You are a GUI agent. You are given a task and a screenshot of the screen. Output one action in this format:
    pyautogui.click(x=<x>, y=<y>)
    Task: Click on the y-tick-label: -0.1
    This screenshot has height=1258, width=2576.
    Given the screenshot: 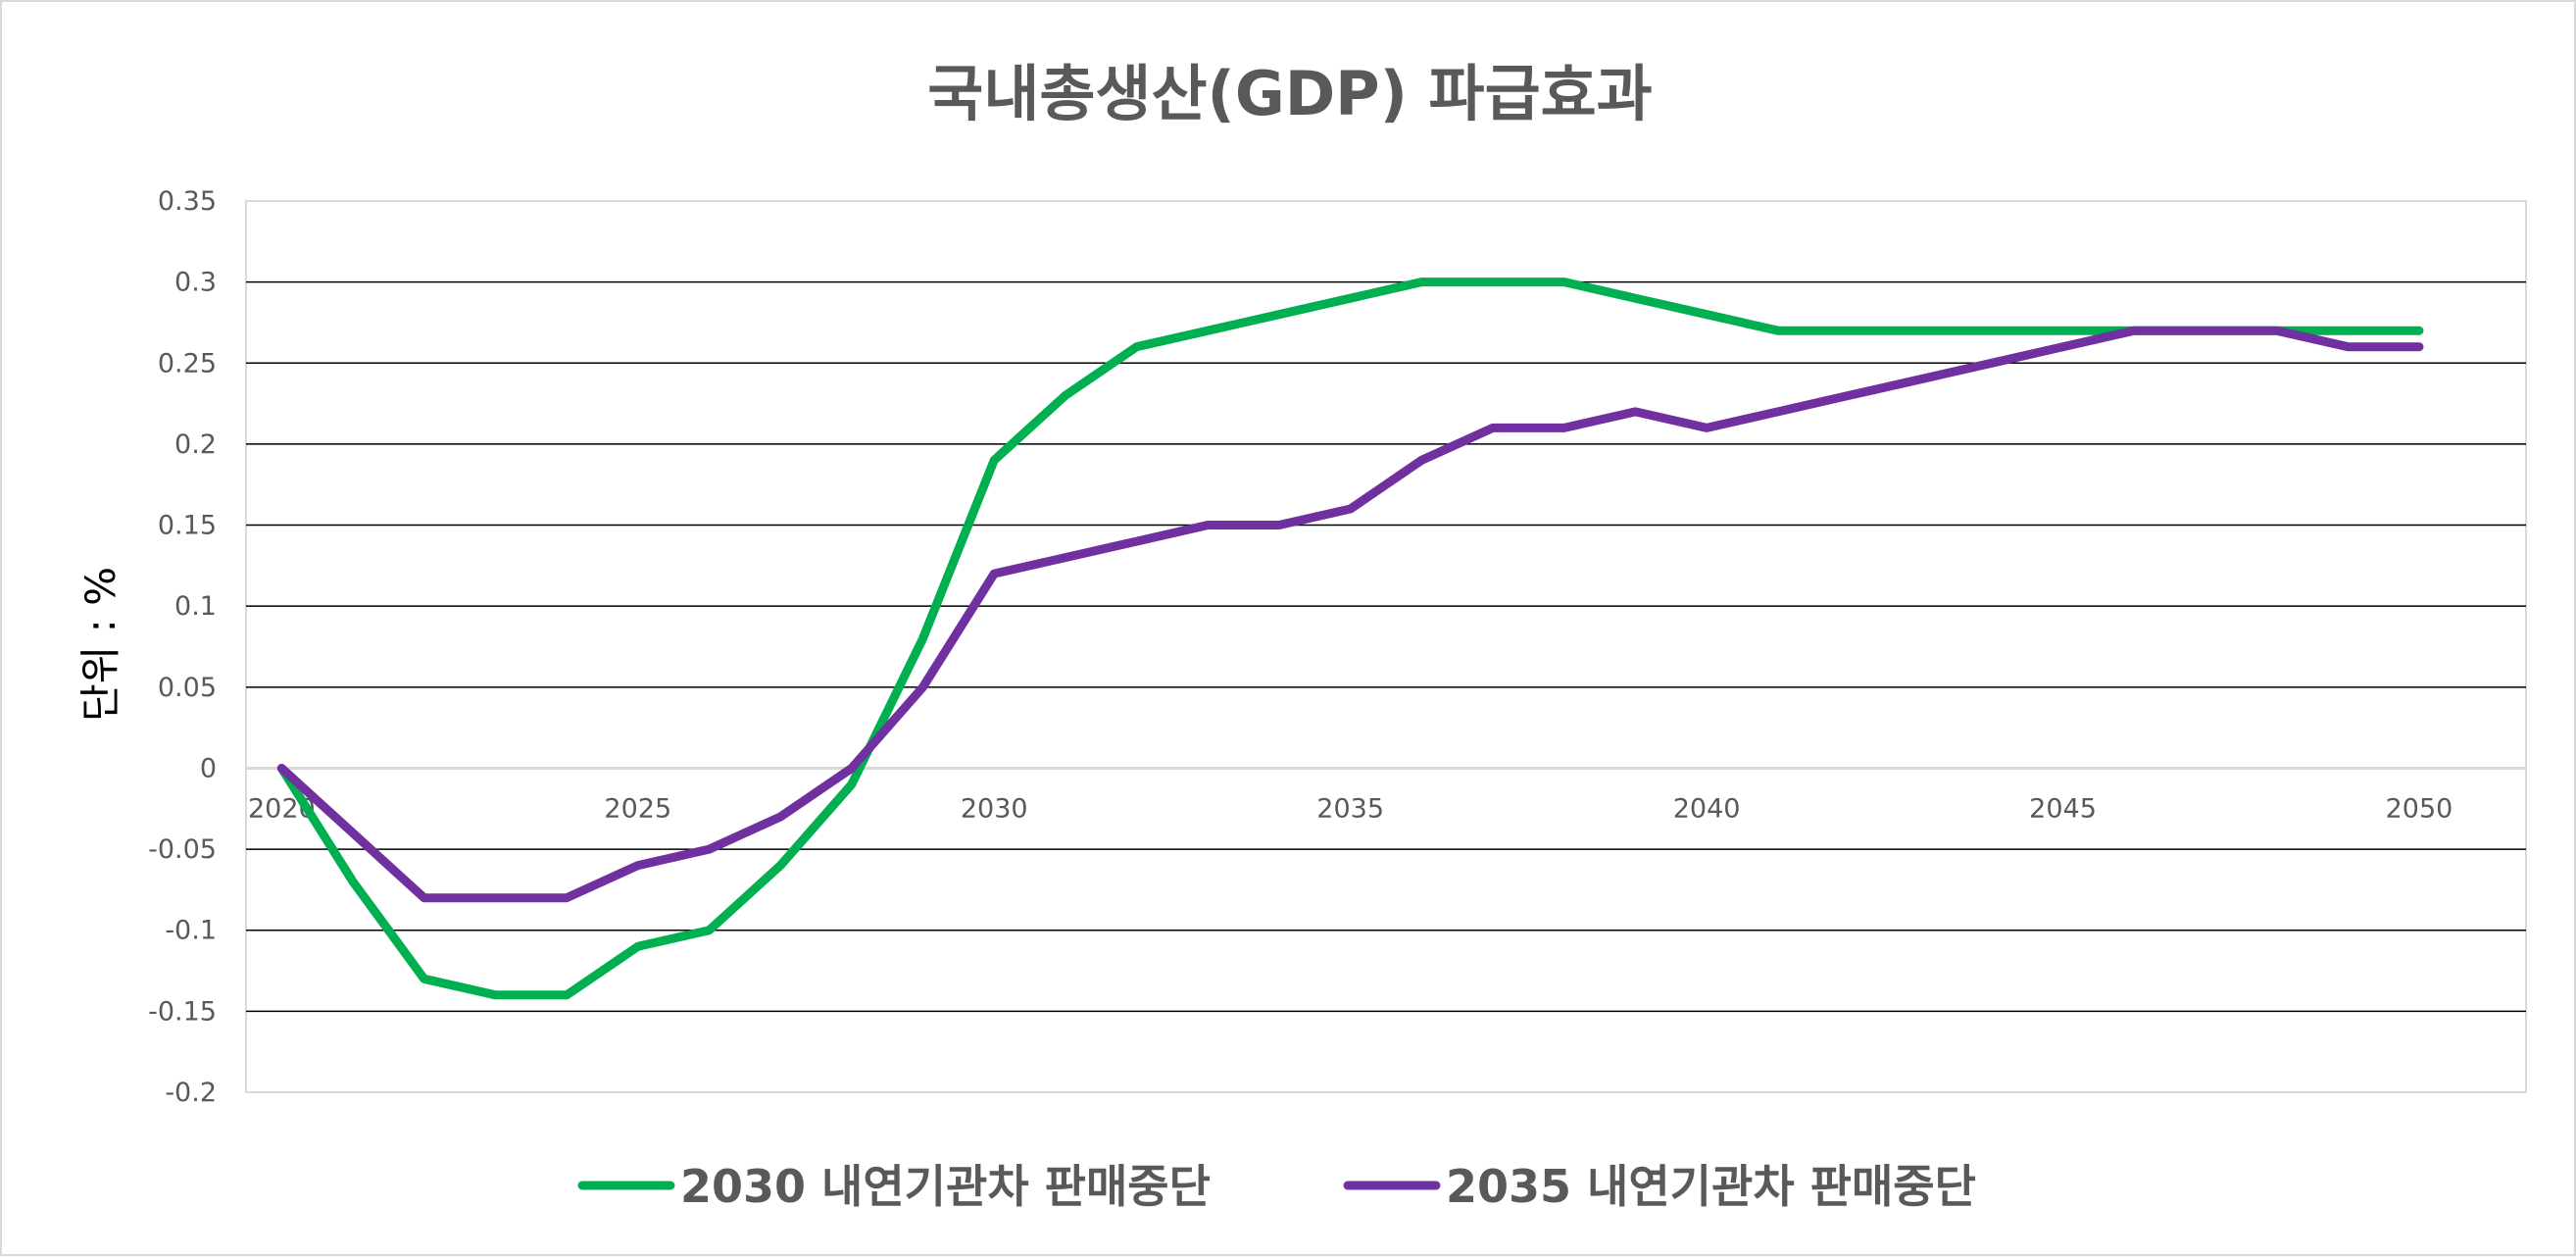 What is the action you would take?
    pyautogui.click(x=191, y=931)
    